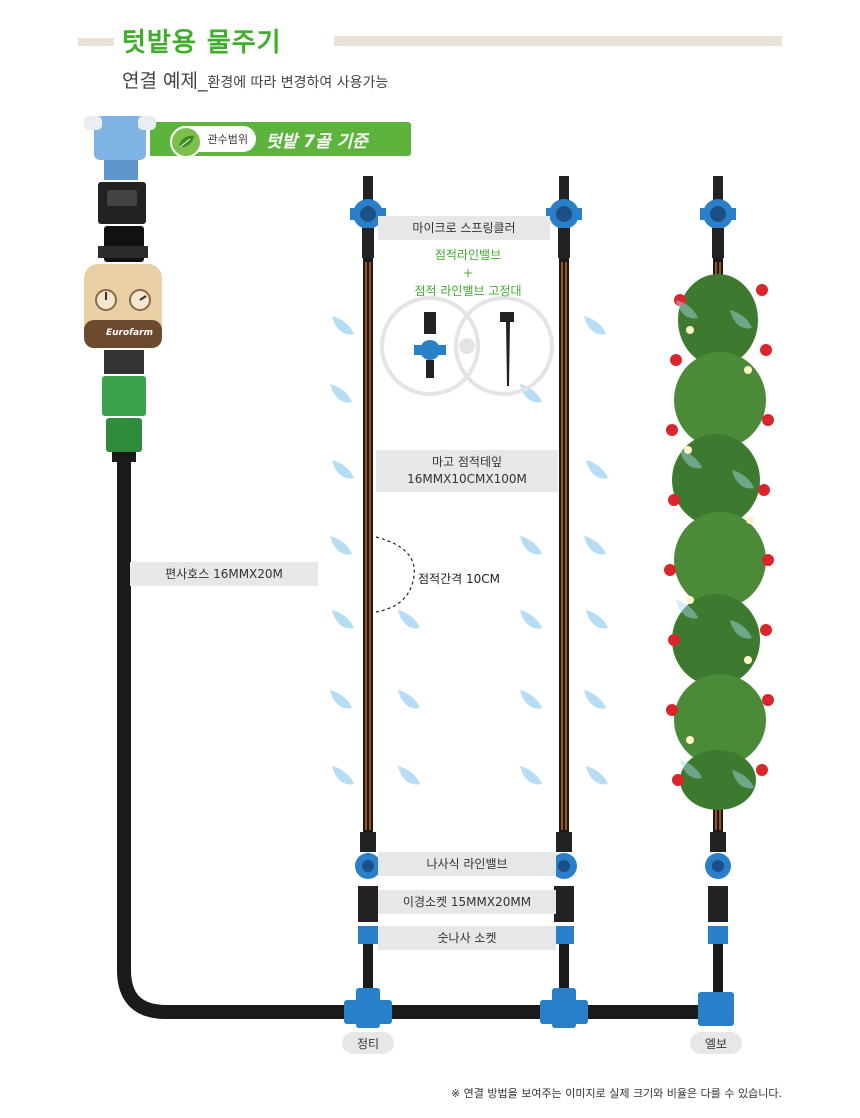 This screenshot has width=860, height=1118. What do you see at coordinates (430, 345) in the screenshot?
I see `sprinkler-icon` at bounding box center [430, 345].